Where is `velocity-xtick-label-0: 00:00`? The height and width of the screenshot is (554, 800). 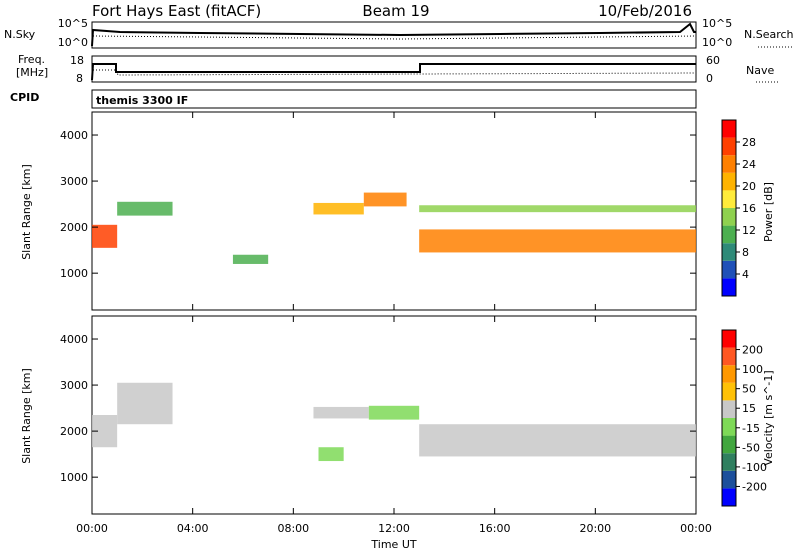 velocity-xtick-label-0: 00:00 is located at coordinates (92, 528).